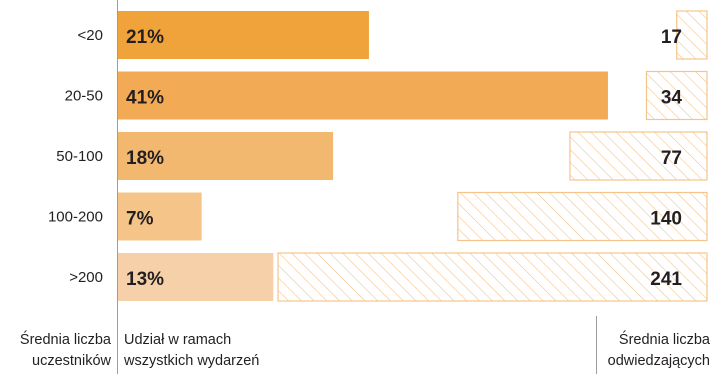 The height and width of the screenshot is (374, 715). Describe the element at coordinates (86, 277) in the screenshot. I see `category-label: >200` at that location.